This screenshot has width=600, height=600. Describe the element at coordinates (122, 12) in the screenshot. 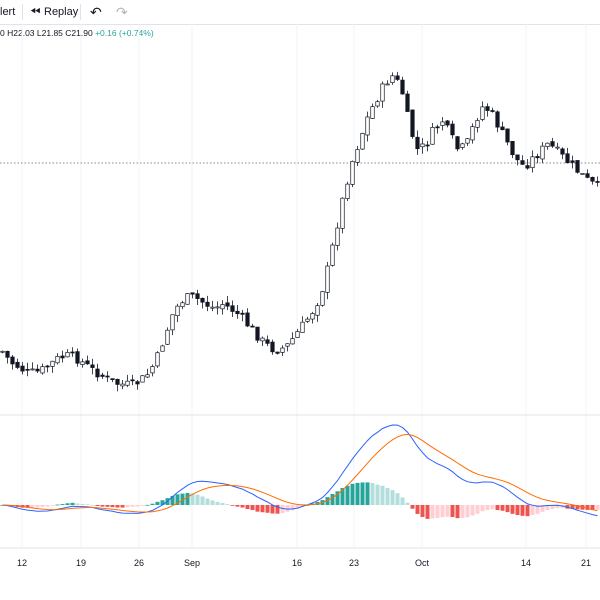

I see `redo-icon: ↷` at that location.